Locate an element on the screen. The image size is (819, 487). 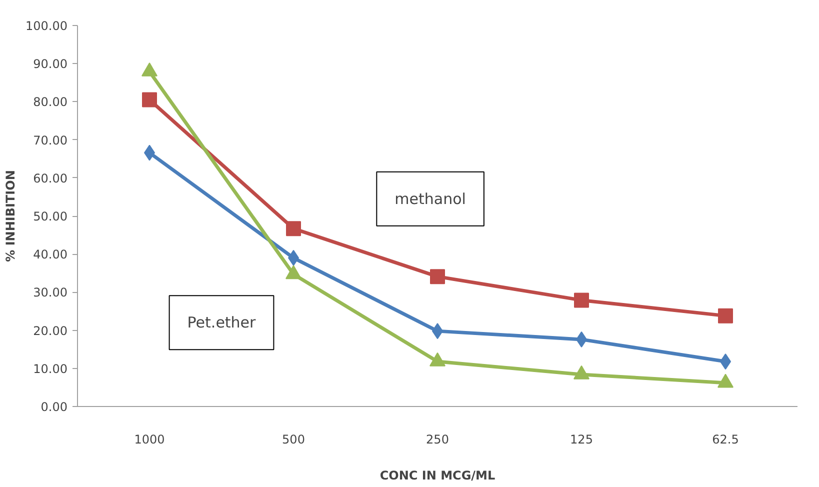
x-tick-label: 500 is located at coordinates (293, 439).